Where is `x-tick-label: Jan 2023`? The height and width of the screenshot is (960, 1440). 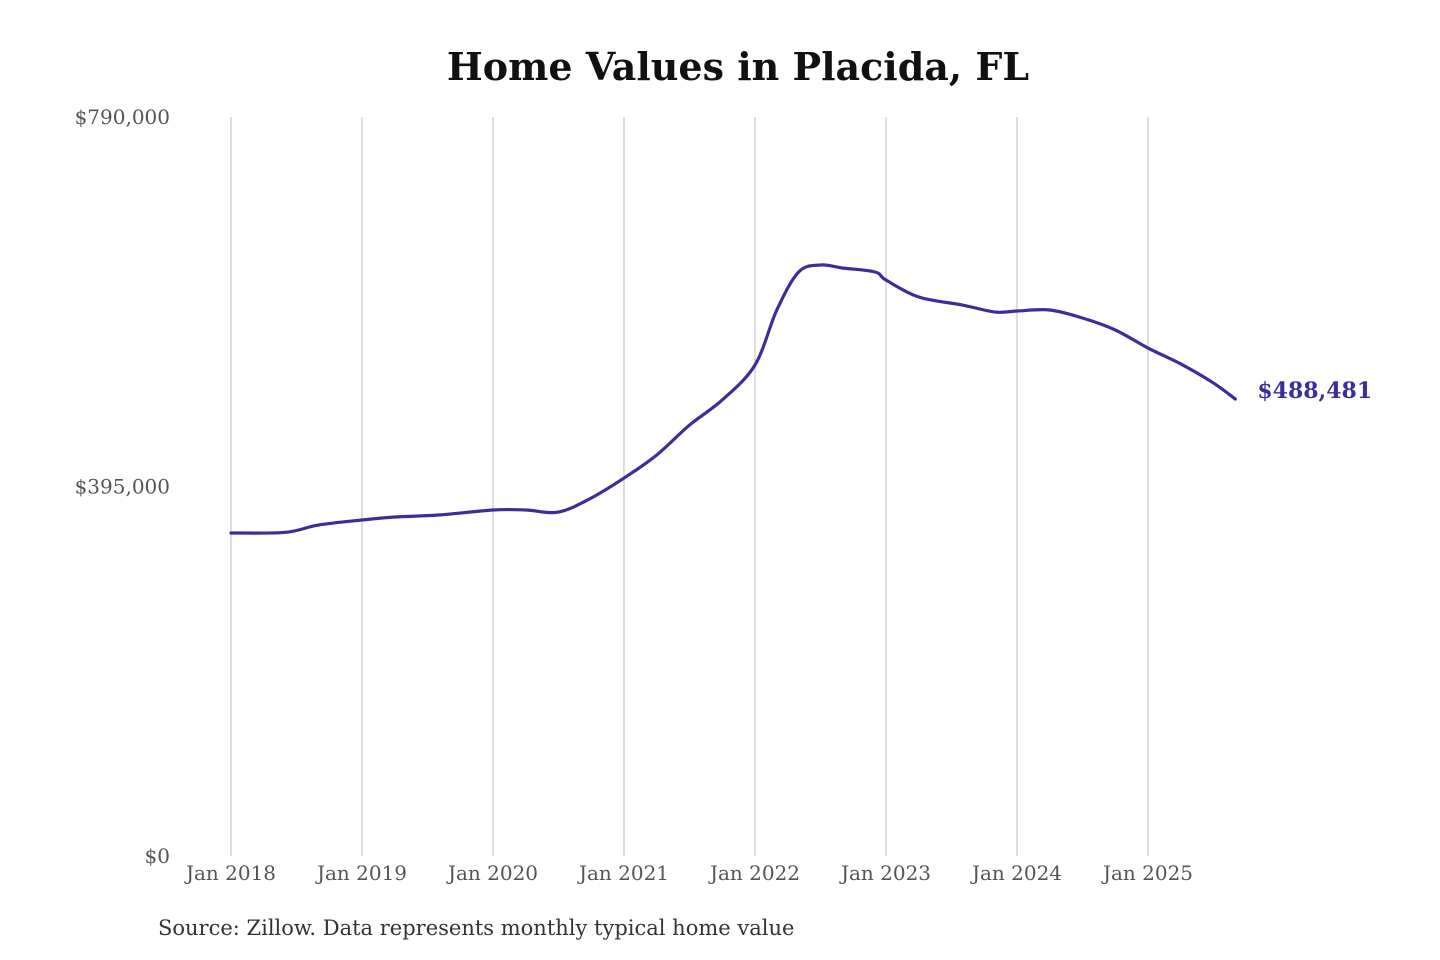 x-tick-label: Jan 2023 is located at coordinates (885, 873).